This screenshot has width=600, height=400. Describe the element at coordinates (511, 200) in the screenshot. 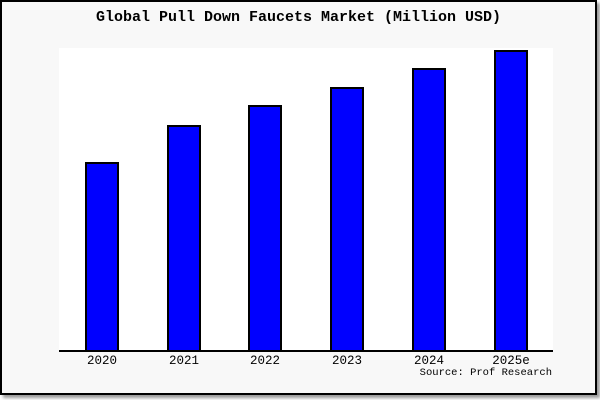

I see `bar-2025e` at that location.